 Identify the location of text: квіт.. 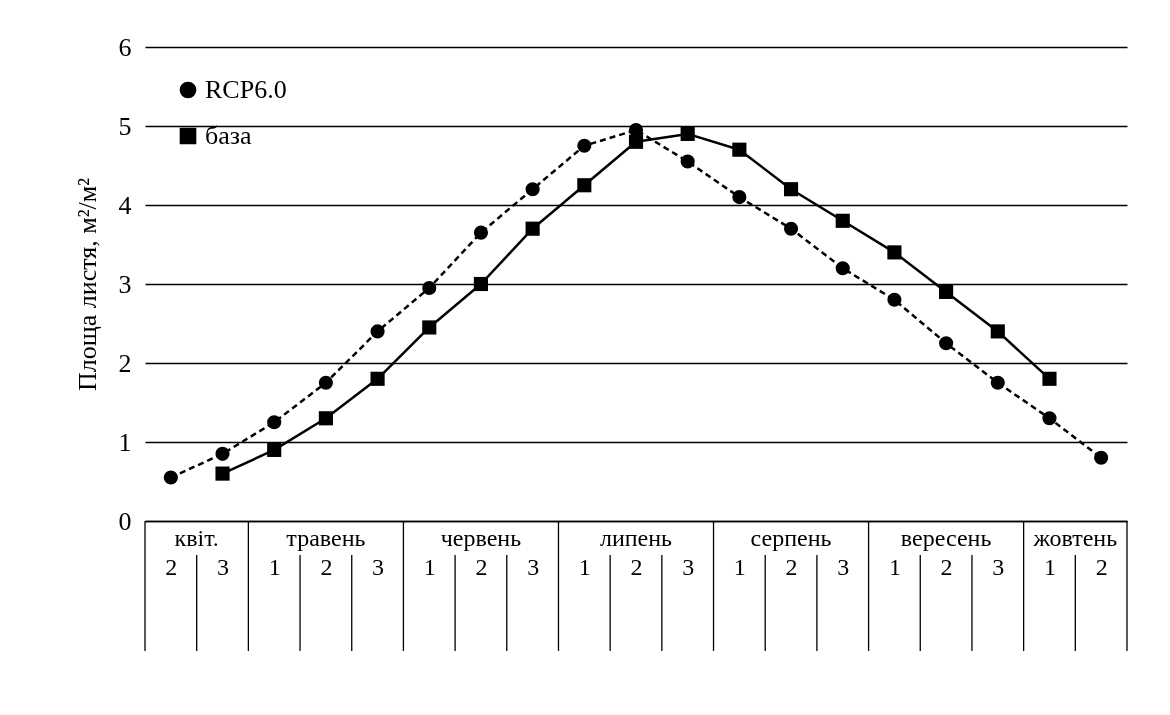
(196, 538).